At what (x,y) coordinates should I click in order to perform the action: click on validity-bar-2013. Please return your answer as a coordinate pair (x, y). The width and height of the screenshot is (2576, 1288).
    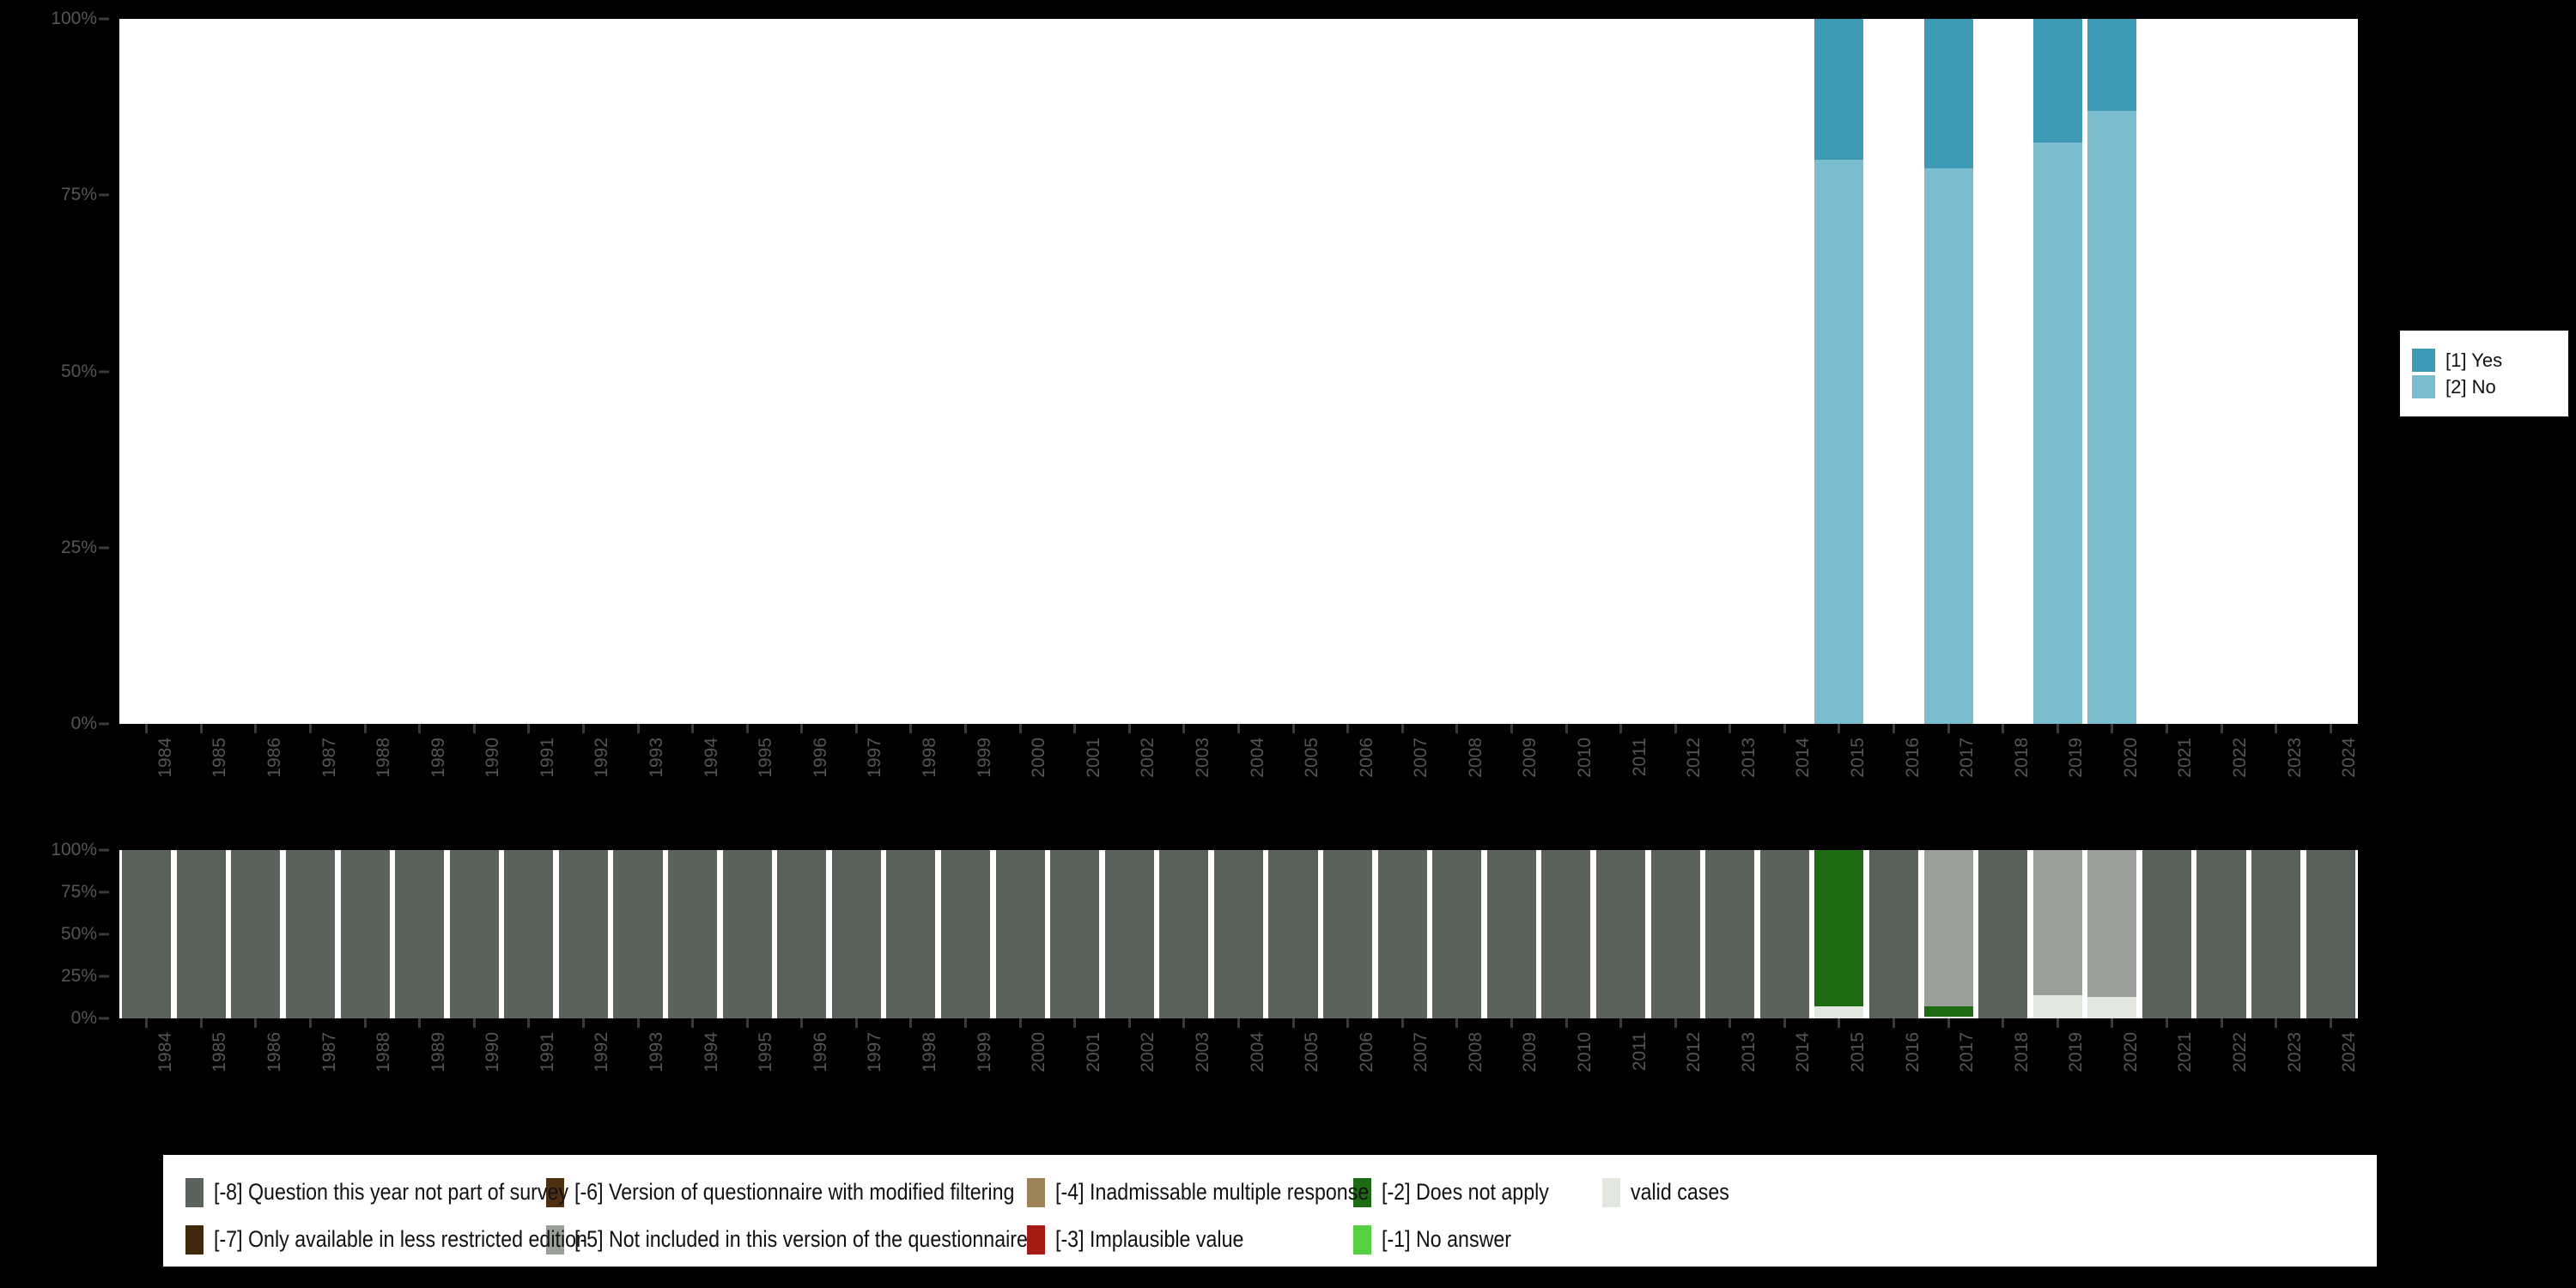
    Looking at the image, I should click on (1730, 934).